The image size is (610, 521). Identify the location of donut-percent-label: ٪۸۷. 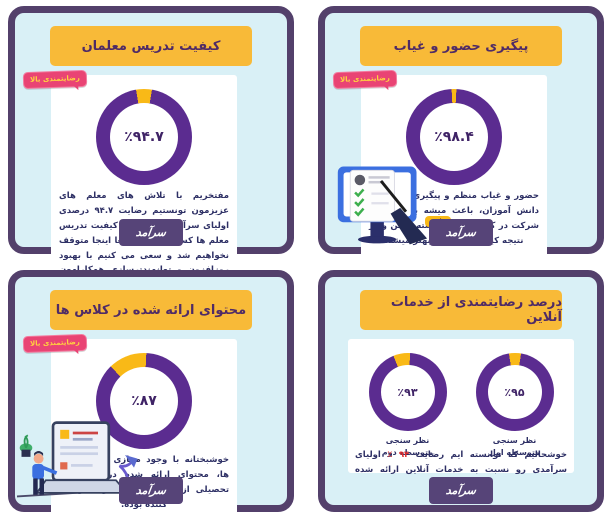
(144, 401).